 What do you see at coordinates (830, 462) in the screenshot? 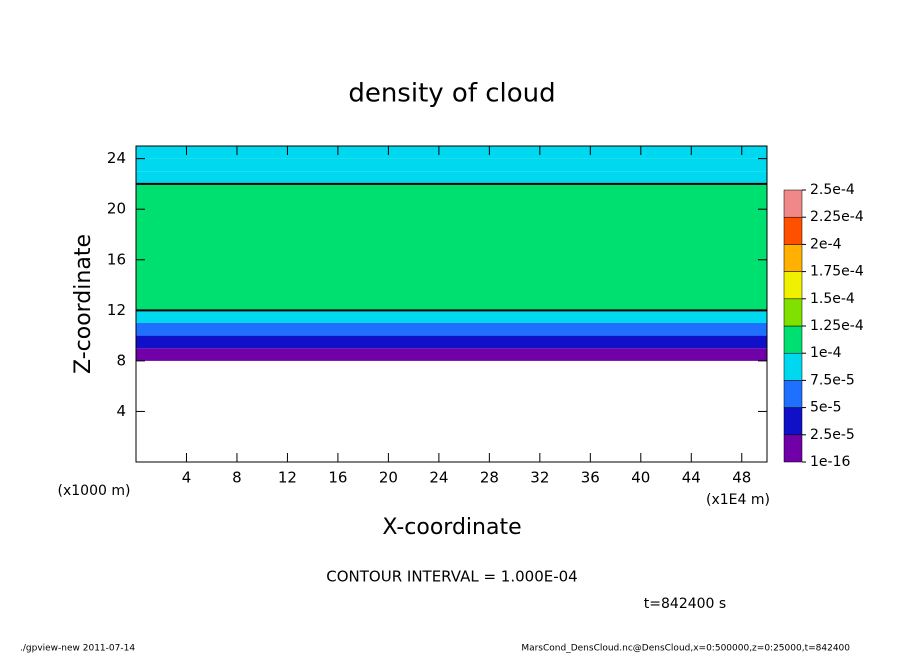
I see `colorbar-label: 1e-16` at bounding box center [830, 462].